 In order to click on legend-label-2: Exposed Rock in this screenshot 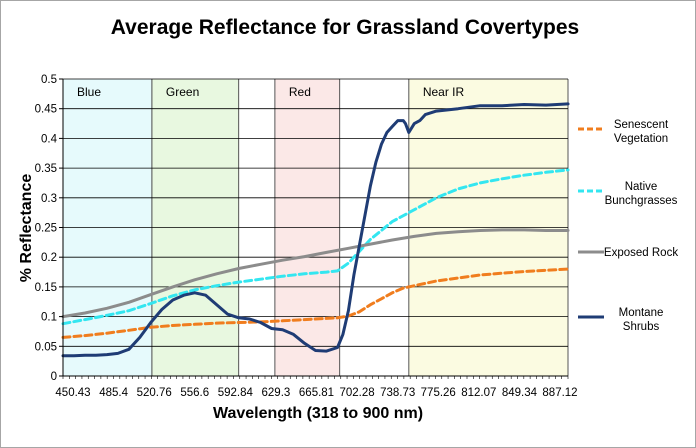, I will do `click(641, 253)`.